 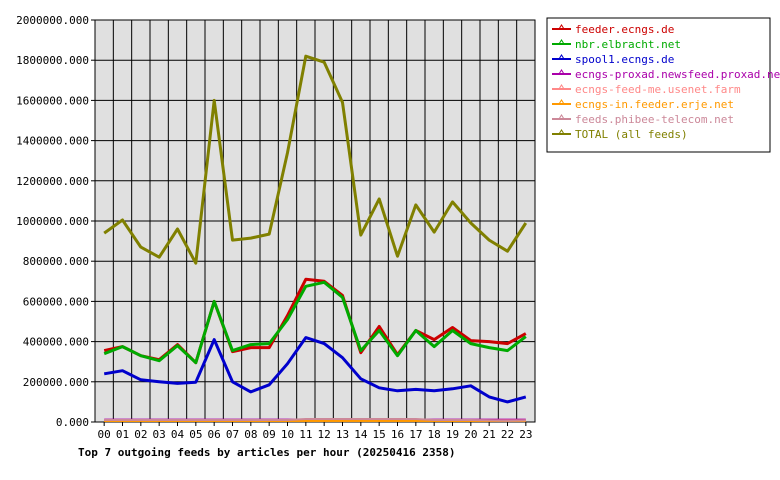 What do you see at coordinates (631, 134) in the screenshot?
I see `legend-label: TOTAL (all feeds)` at bounding box center [631, 134].